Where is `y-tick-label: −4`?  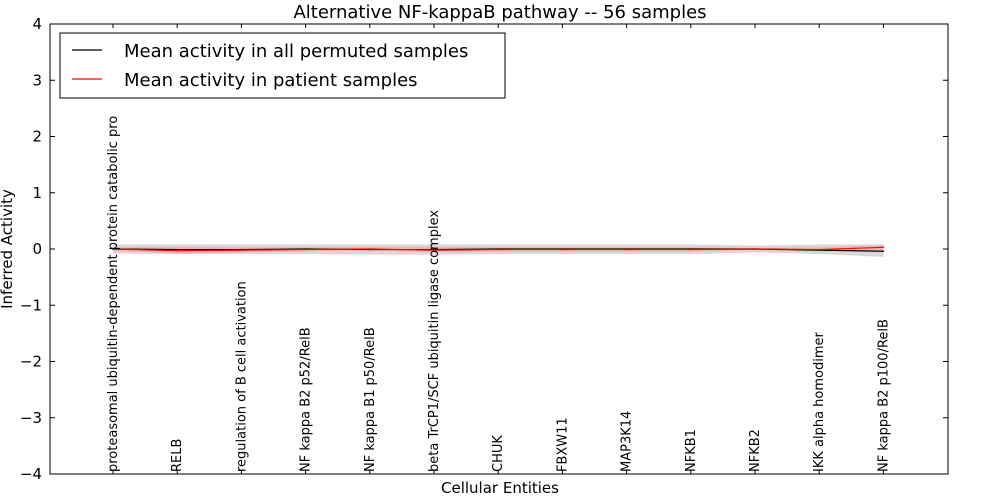
y-tick-label: −4 is located at coordinates (31, 474).